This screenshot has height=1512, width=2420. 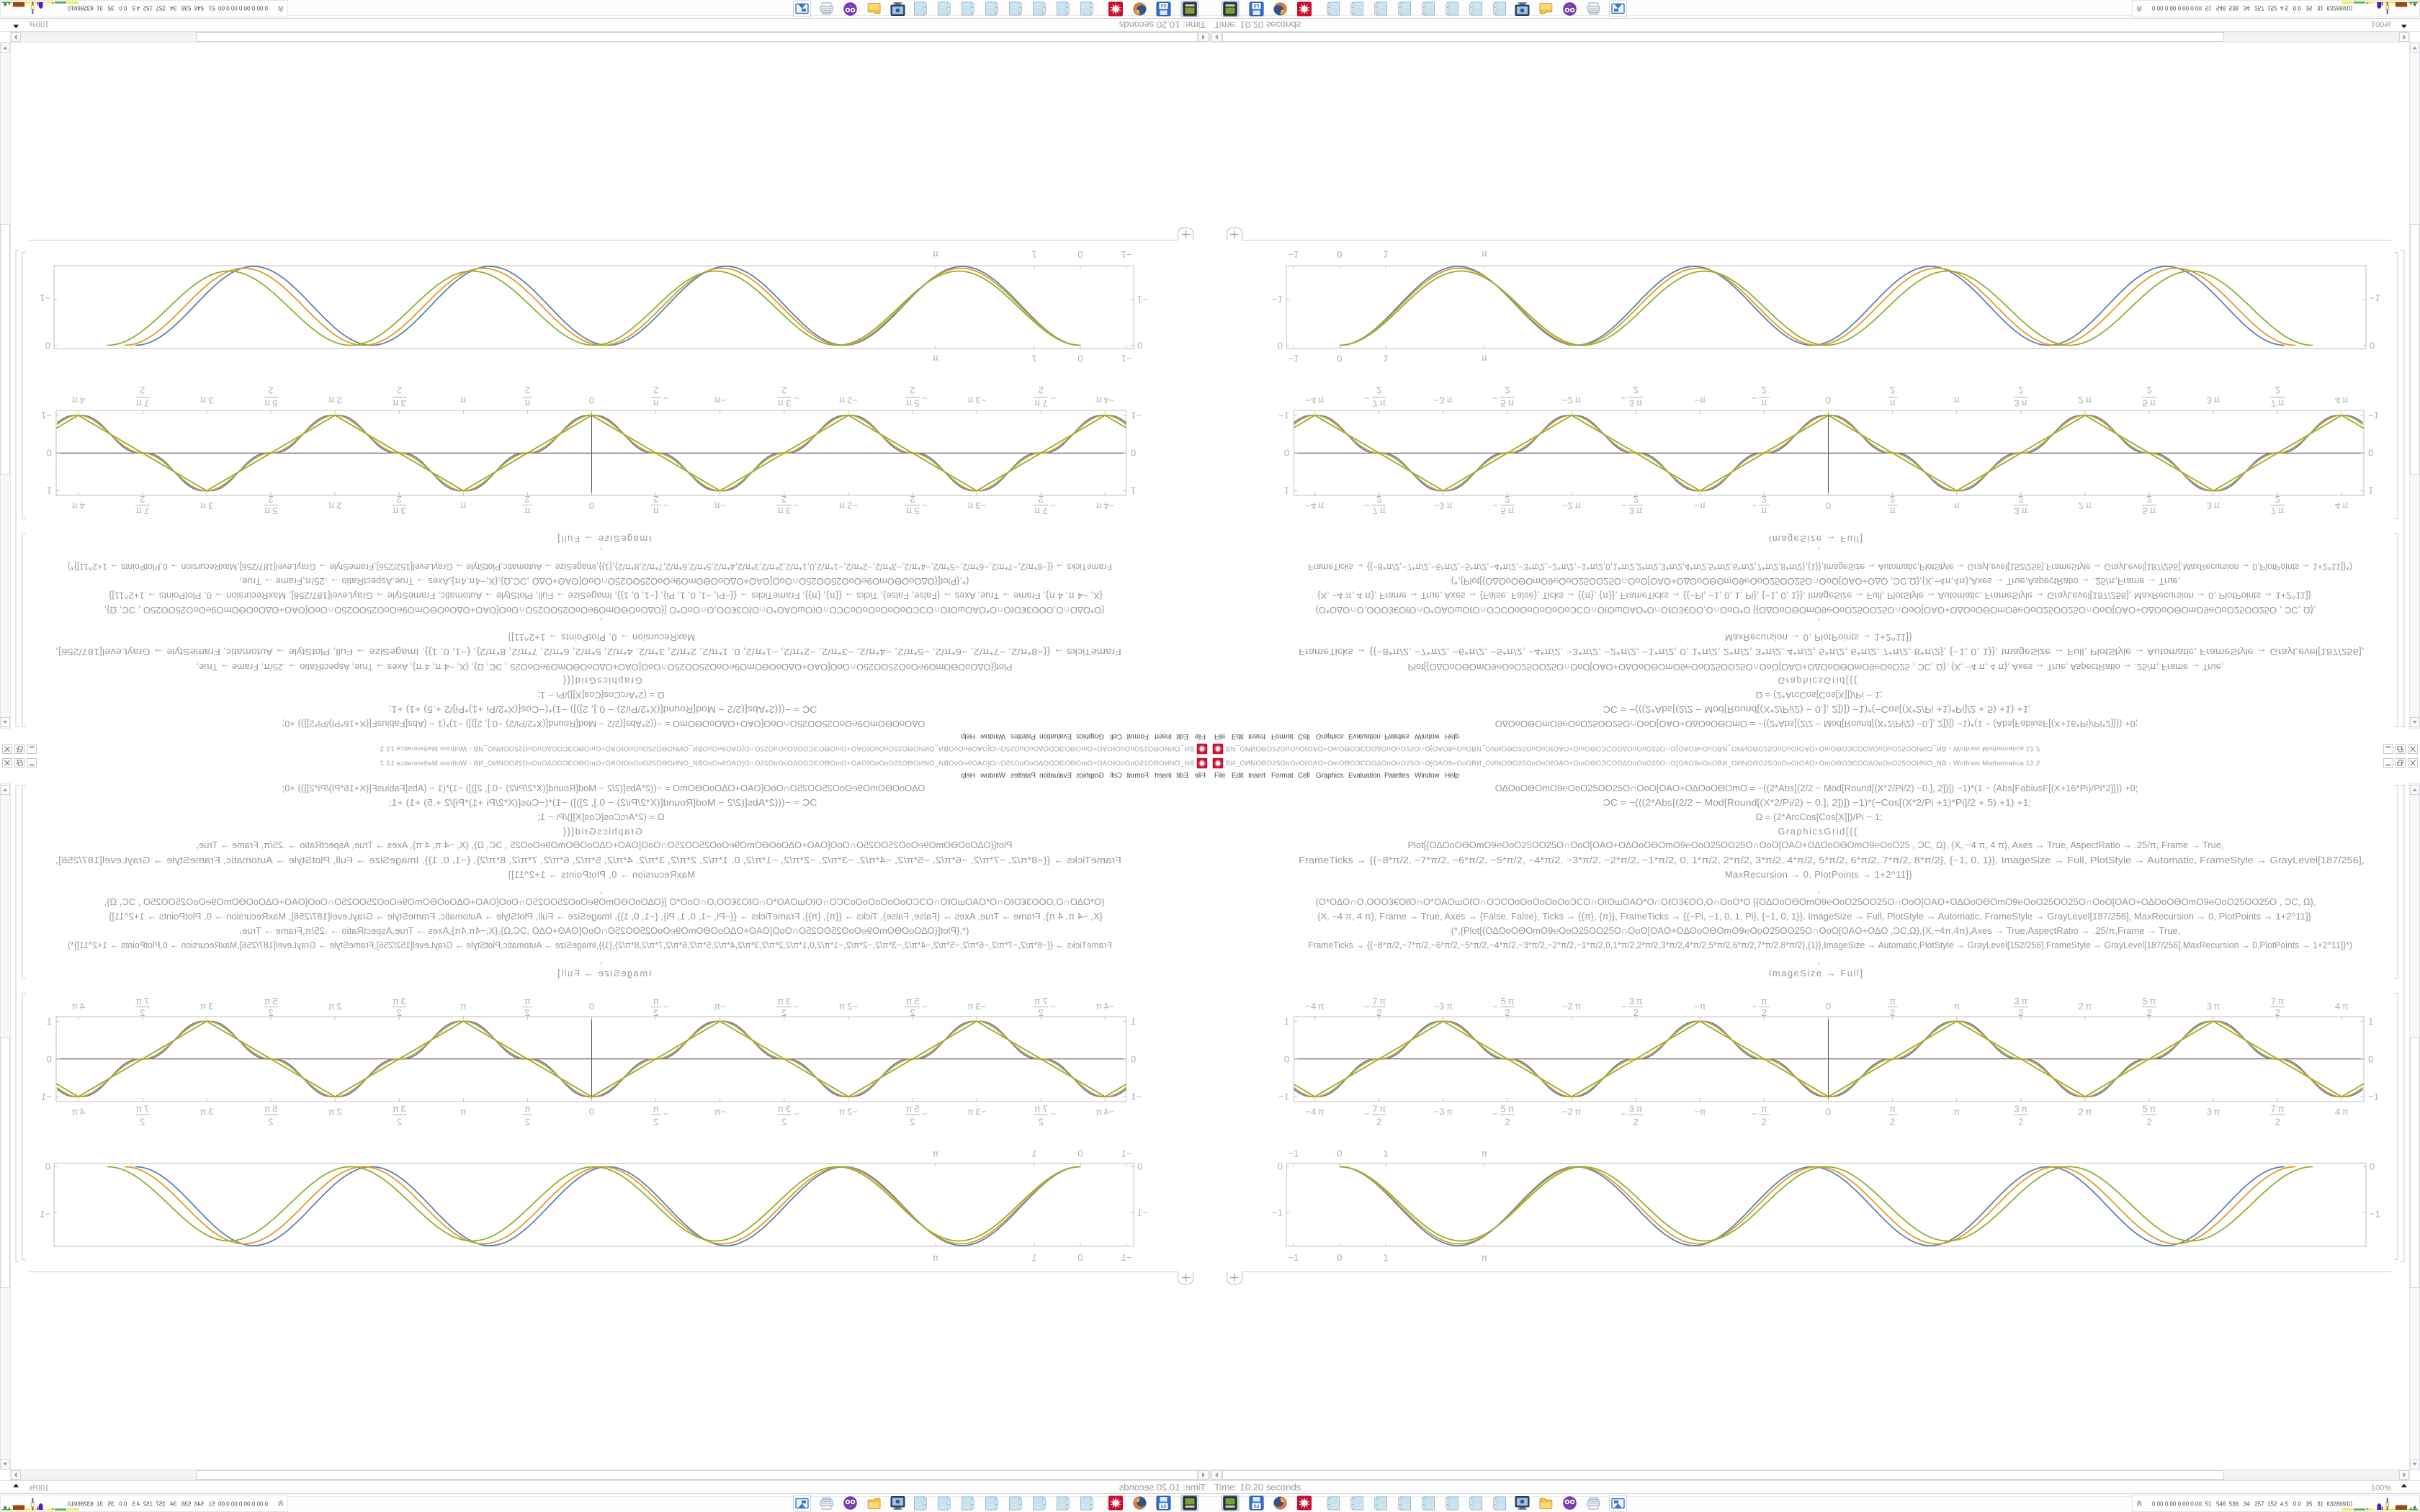 What do you see at coordinates (1443, 1112) in the screenshot?
I see `svg-text: −3 π` at bounding box center [1443, 1112].